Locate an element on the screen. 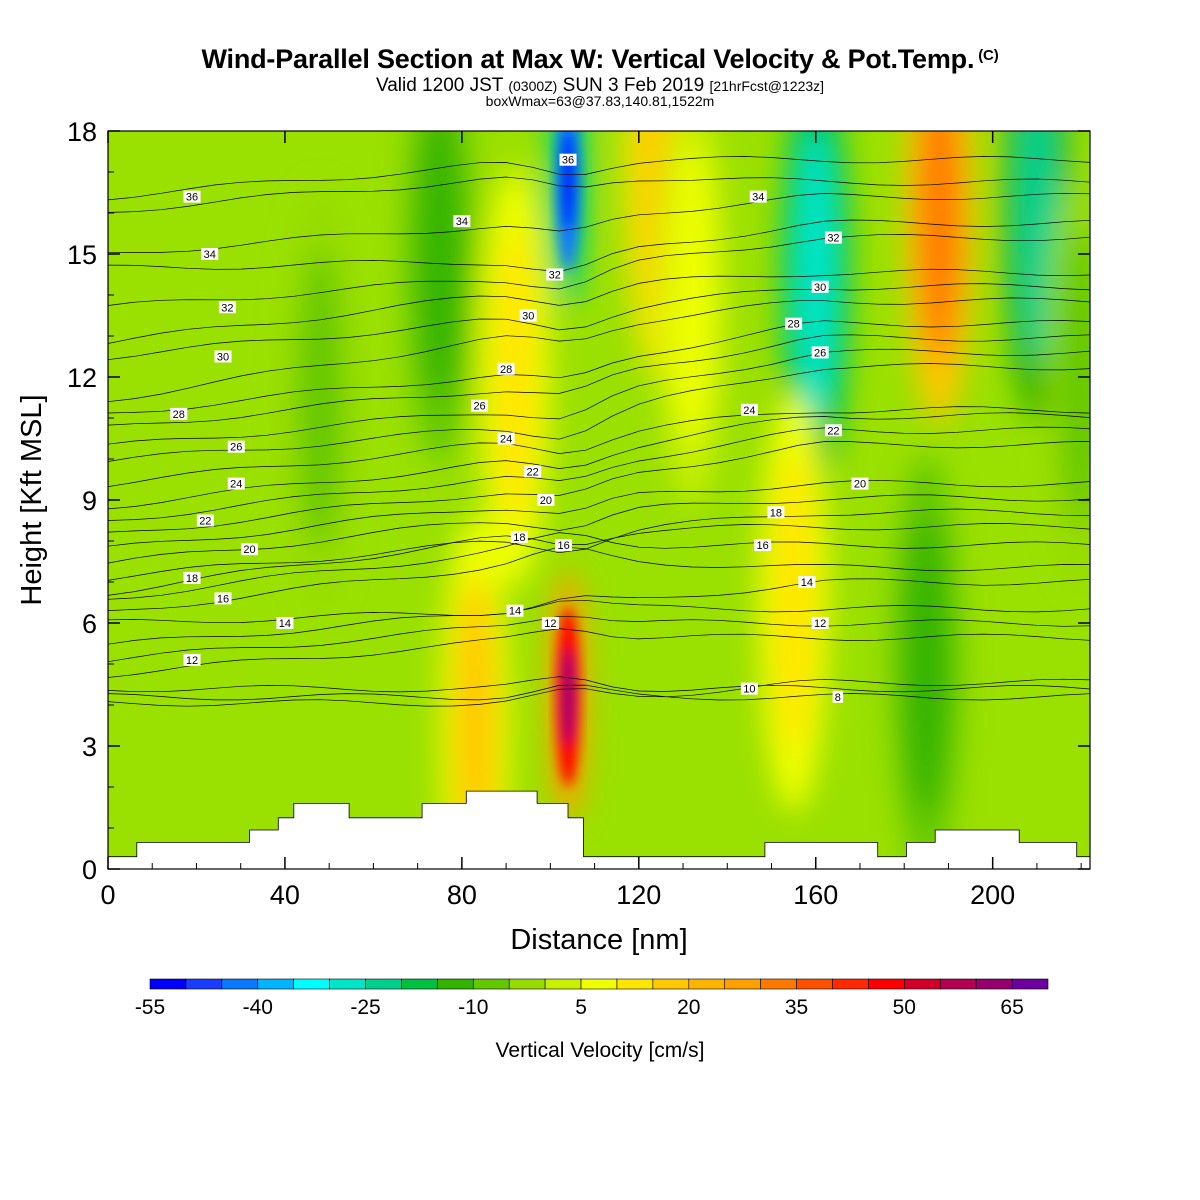 The height and width of the screenshot is (1200, 1200). x-tick-label: 120 is located at coordinates (638, 895).